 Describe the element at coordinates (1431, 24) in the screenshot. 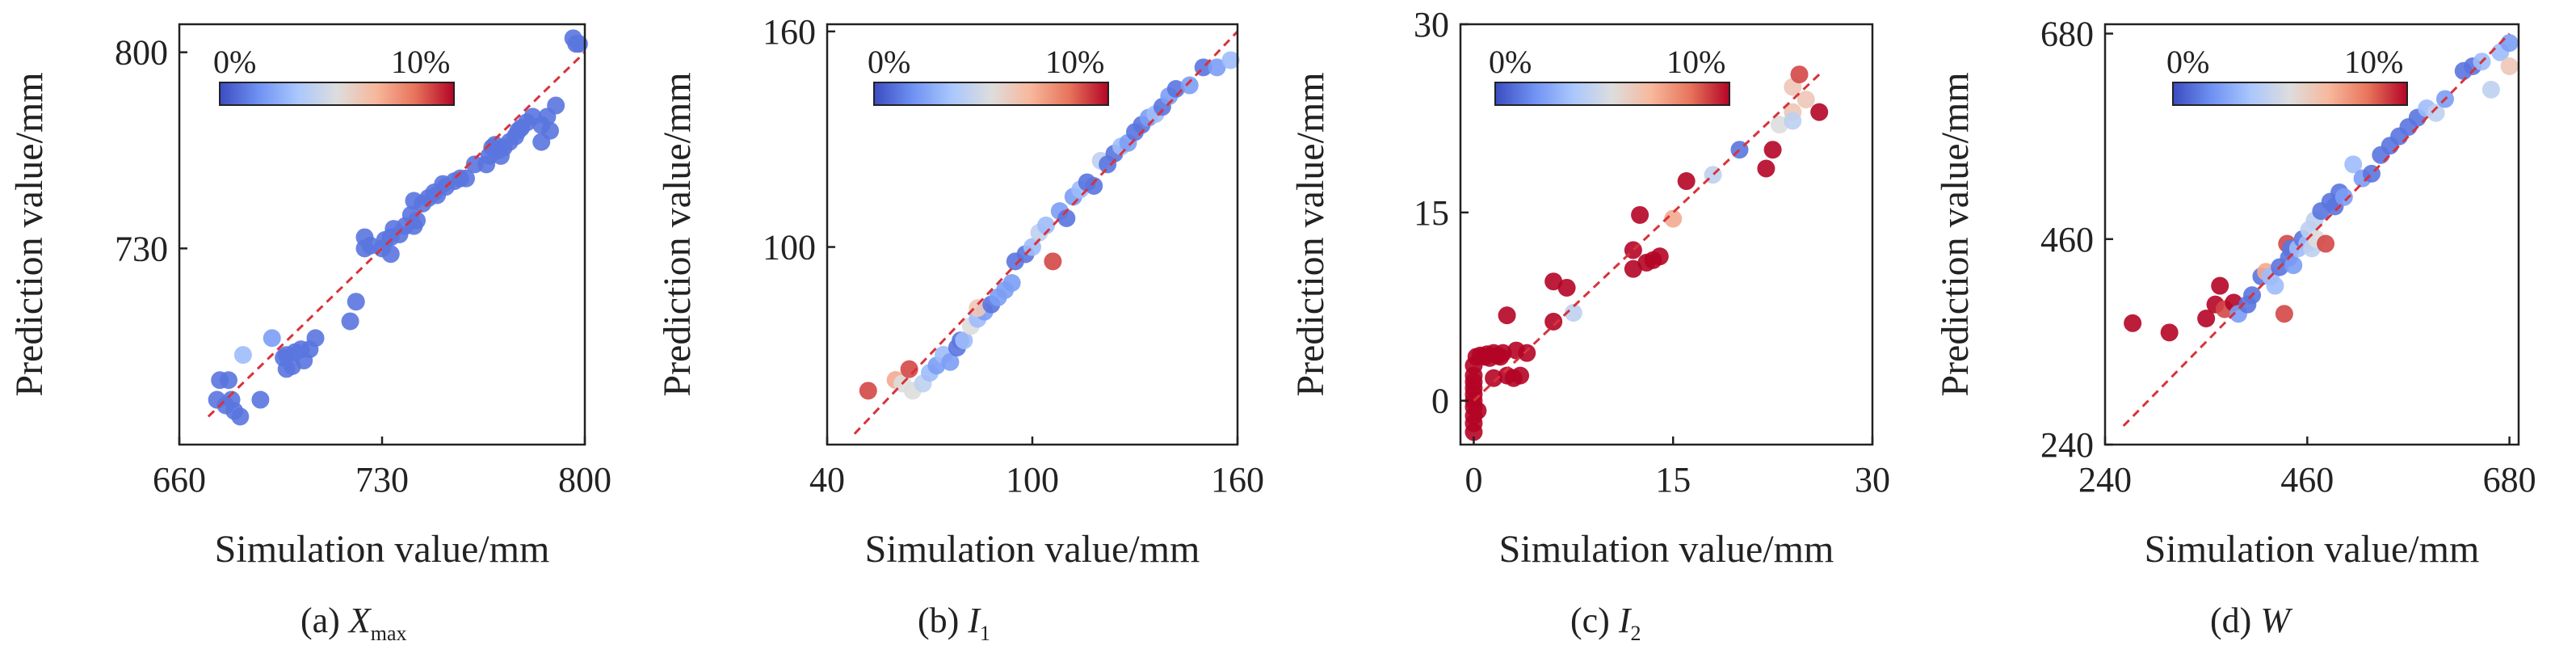

I see `y-tick-label: 30` at that location.